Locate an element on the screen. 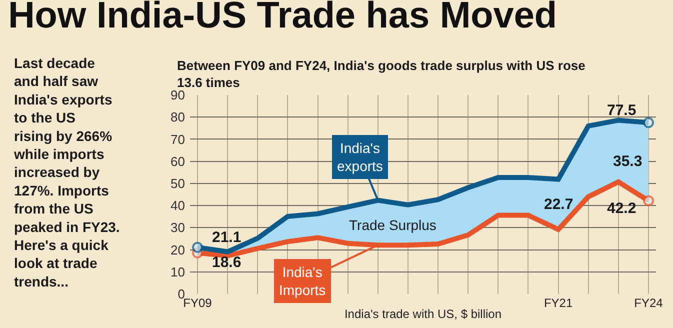  x-axis-title: India's trade with US, $ billion is located at coordinates (423, 313).